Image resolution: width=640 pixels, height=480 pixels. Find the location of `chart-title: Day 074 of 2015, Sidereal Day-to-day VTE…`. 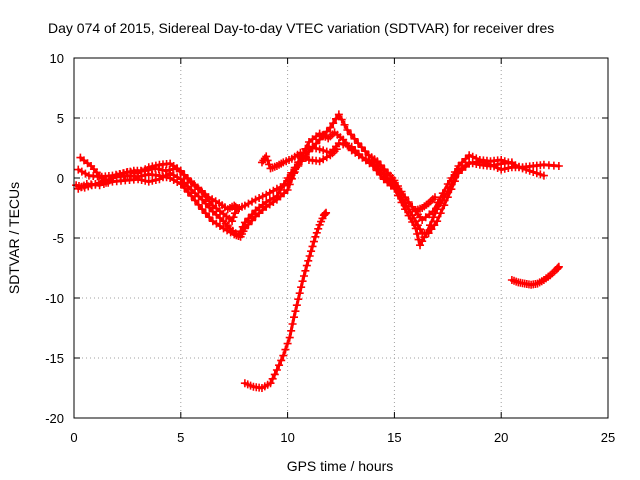

chart-title: Day 074 of 2015, Sidereal Day-to-day VTE… is located at coordinates (301, 28).